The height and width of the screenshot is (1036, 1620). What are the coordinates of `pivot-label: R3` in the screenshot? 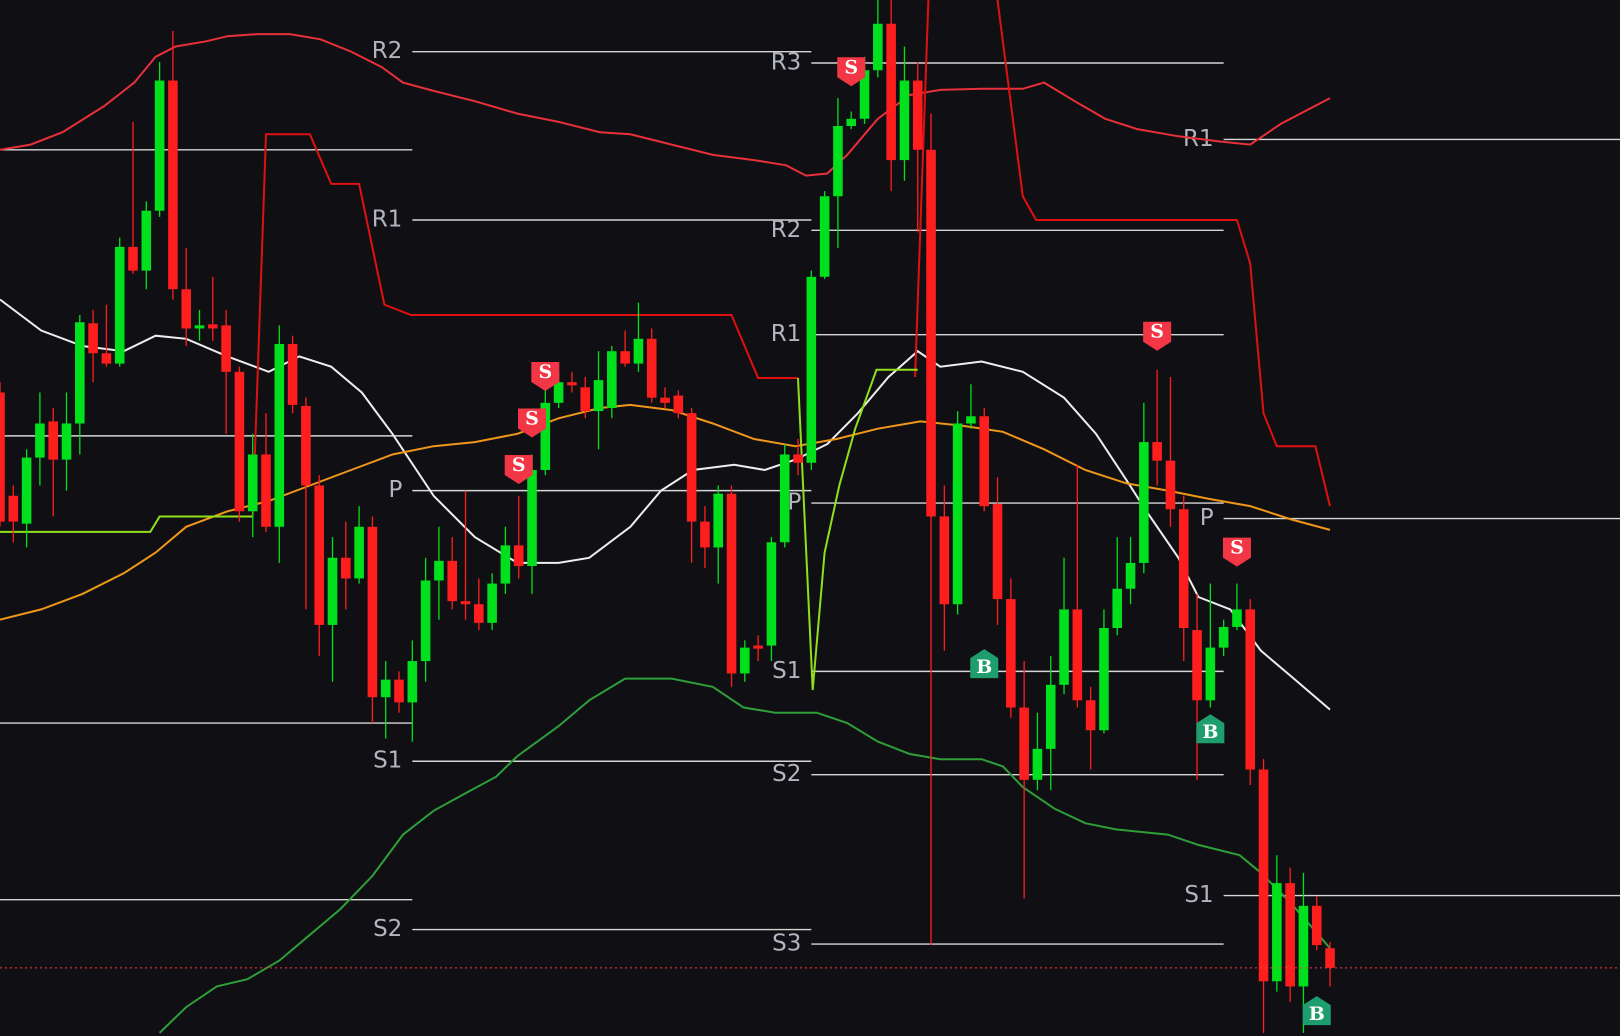 It's located at (786, 63).